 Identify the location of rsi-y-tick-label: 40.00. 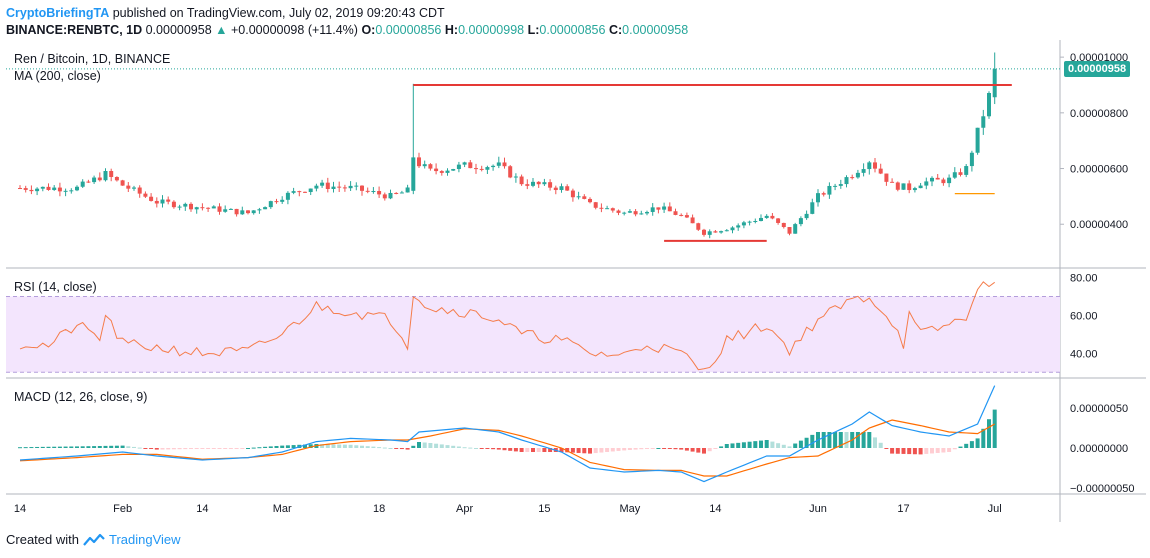
(1084, 354).